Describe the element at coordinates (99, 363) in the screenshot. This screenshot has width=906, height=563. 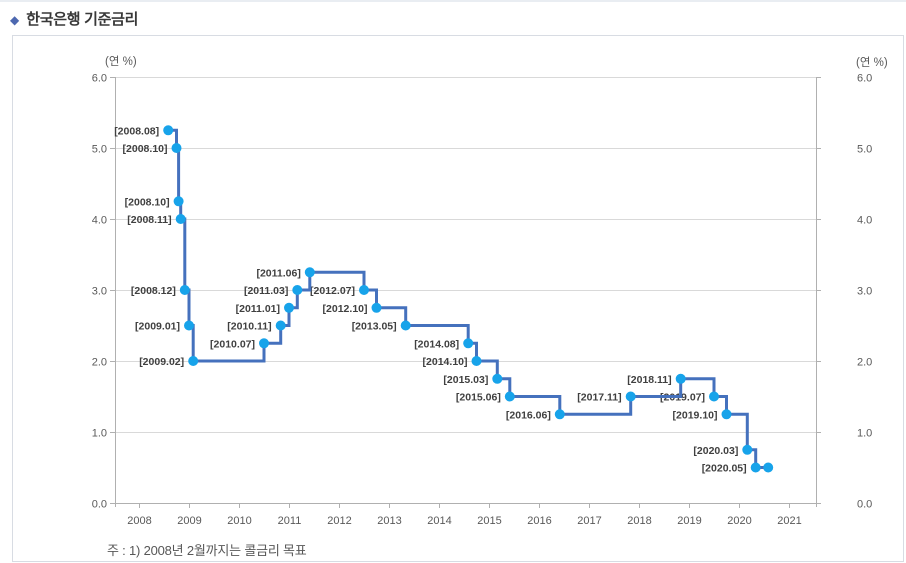
I see `y-tick-label-left: 2.0` at that location.